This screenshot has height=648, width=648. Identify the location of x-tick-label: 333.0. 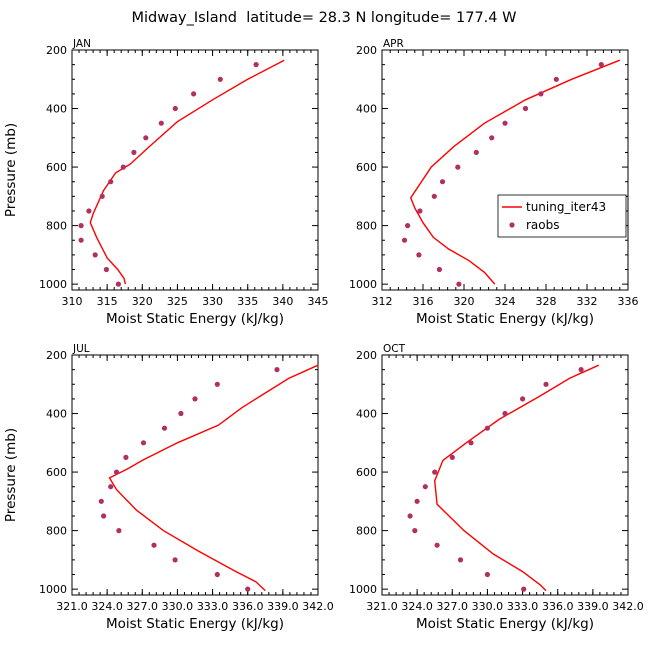
(523, 606).